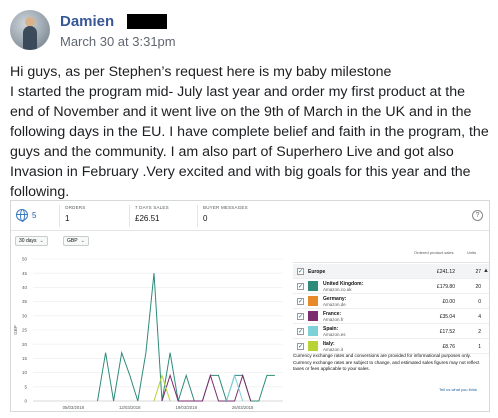  I want to click on stat-orders: ORDERS 1, so click(75, 214).